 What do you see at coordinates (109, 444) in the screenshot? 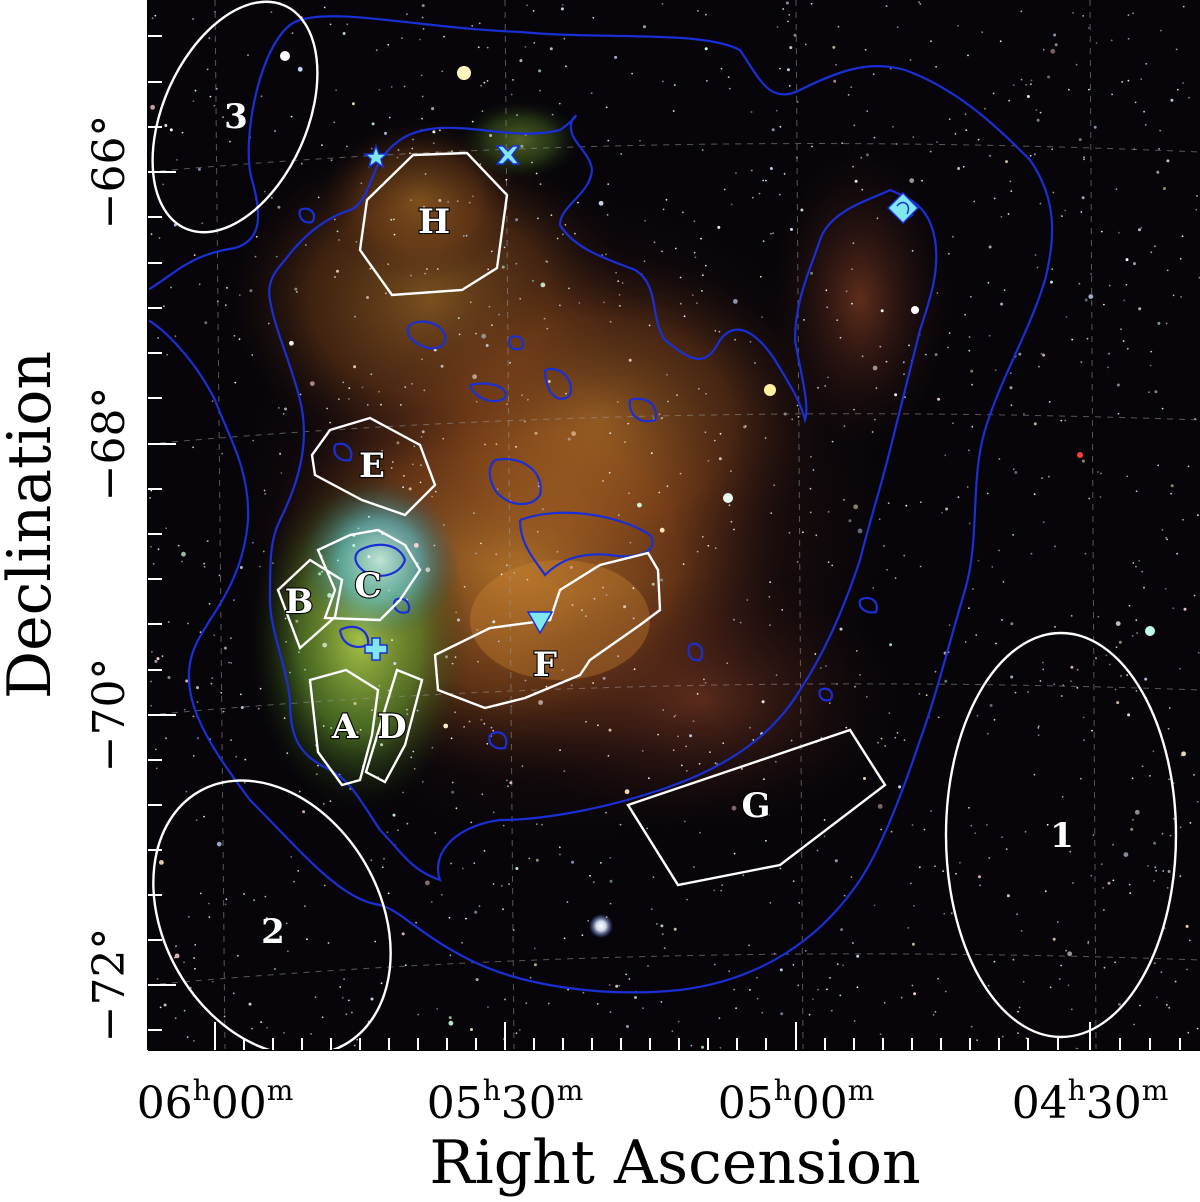
I see `dec-tick-label-68: −68°` at bounding box center [109, 444].